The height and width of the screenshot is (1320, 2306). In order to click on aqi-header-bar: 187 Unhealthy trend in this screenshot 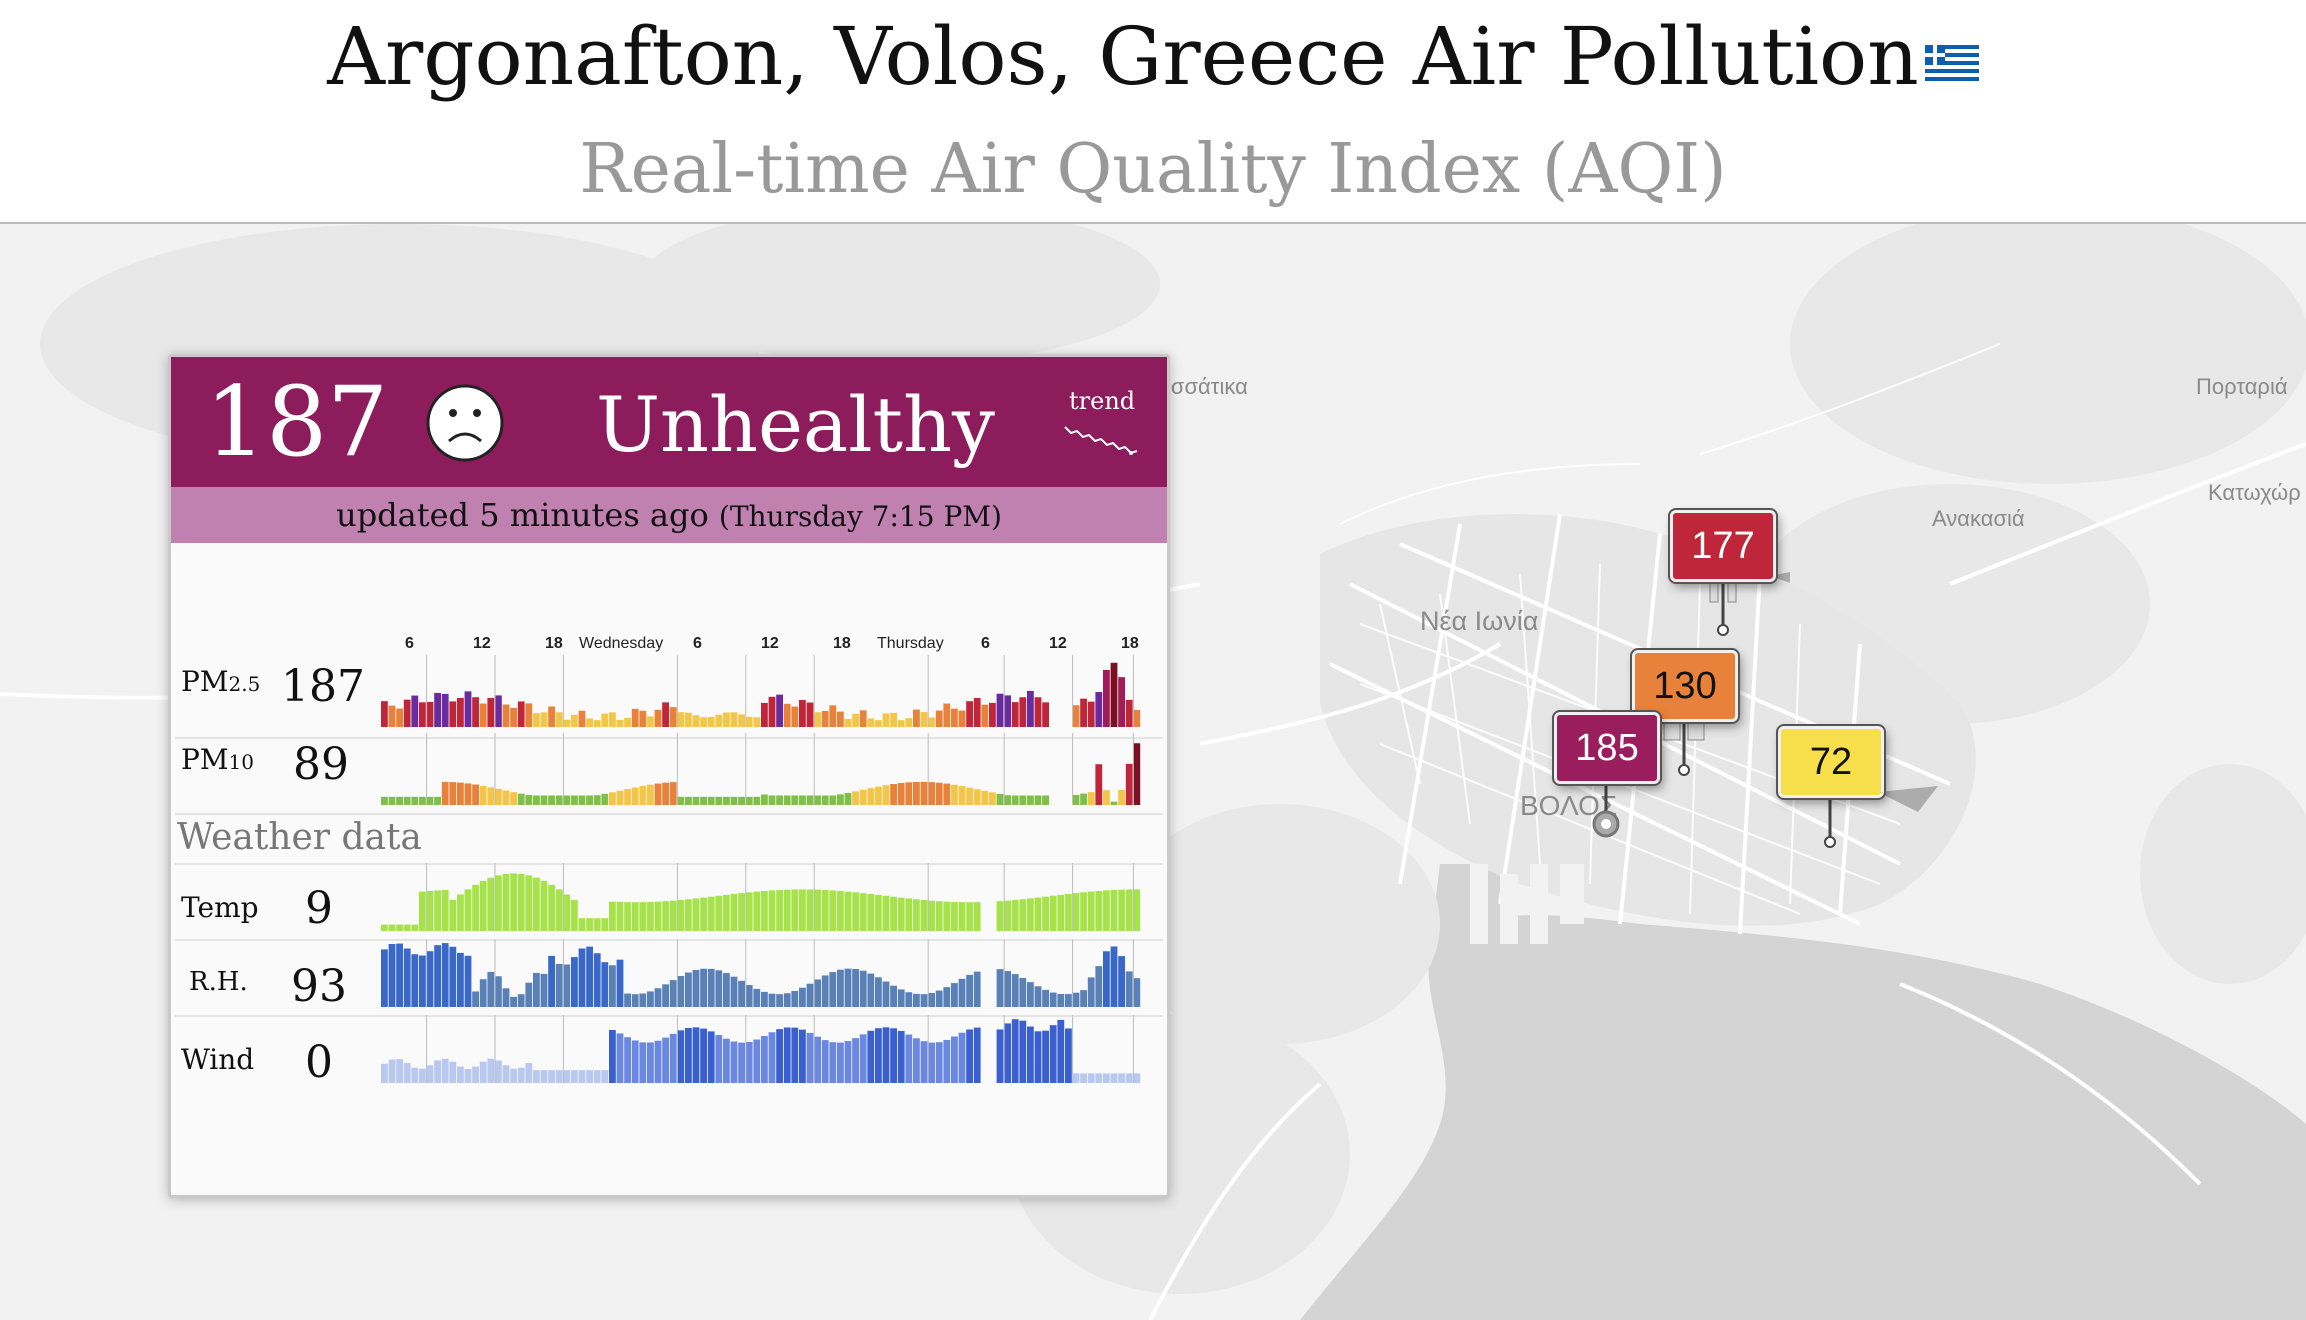, I will do `click(669, 422)`.